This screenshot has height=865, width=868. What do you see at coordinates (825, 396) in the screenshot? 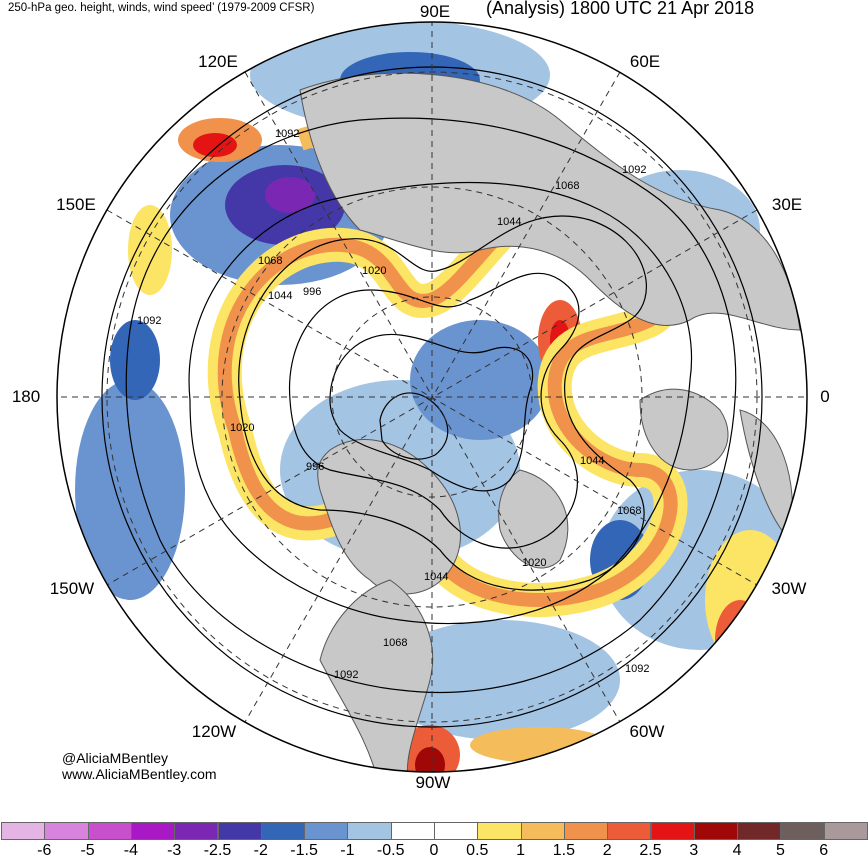
I see `lon-label-0: 0` at bounding box center [825, 396].